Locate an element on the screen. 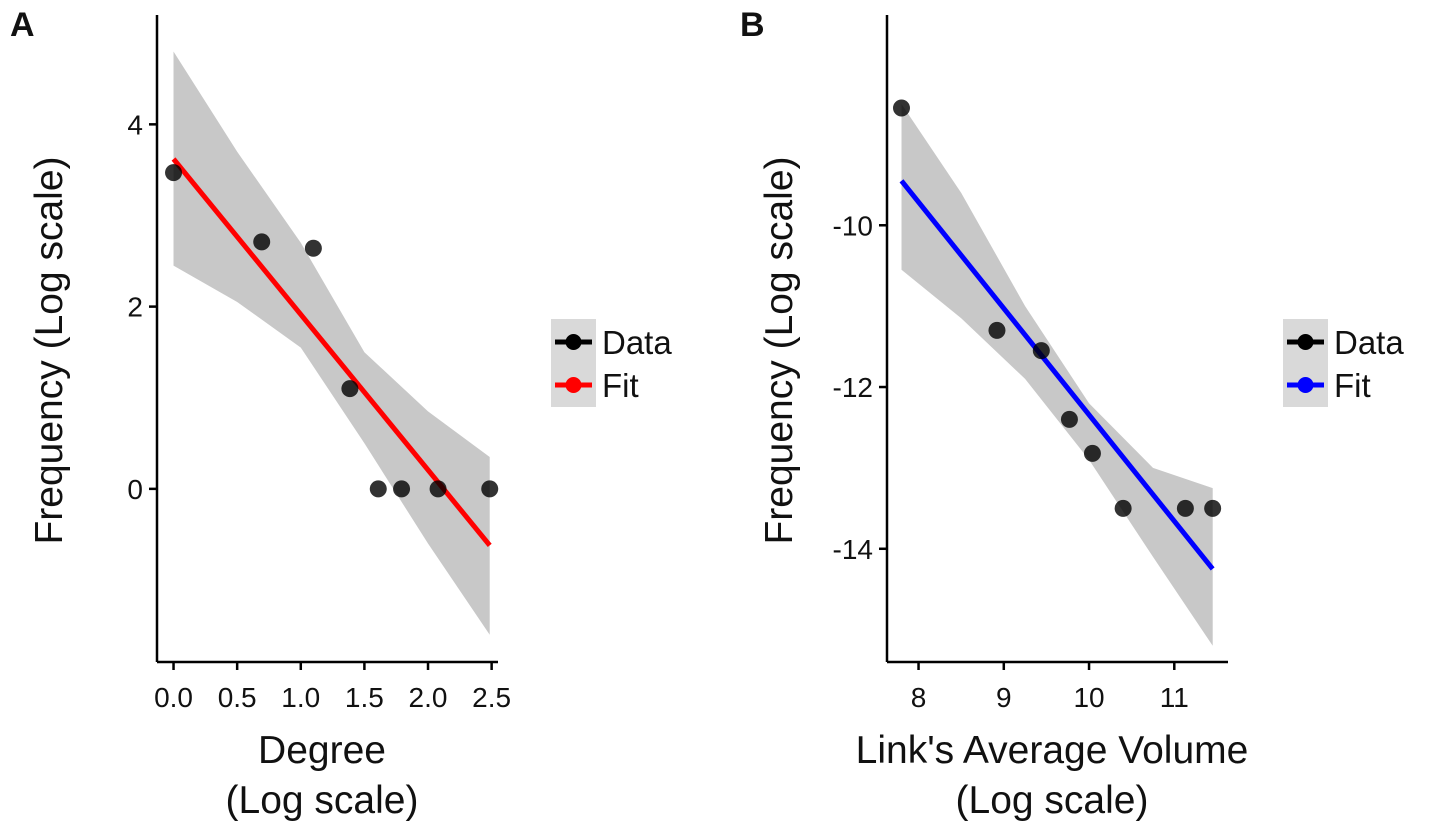 This screenshot has height=824, width=1433. panel-a-y-tick-label: 2 is located at coordinates (135, 307).